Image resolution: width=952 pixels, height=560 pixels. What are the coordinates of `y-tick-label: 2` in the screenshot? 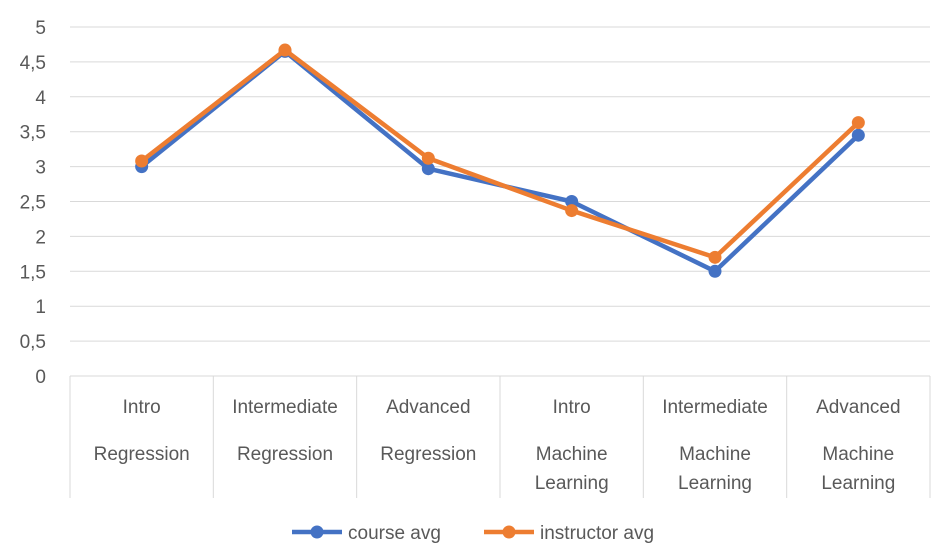 It's located at (40, 237).